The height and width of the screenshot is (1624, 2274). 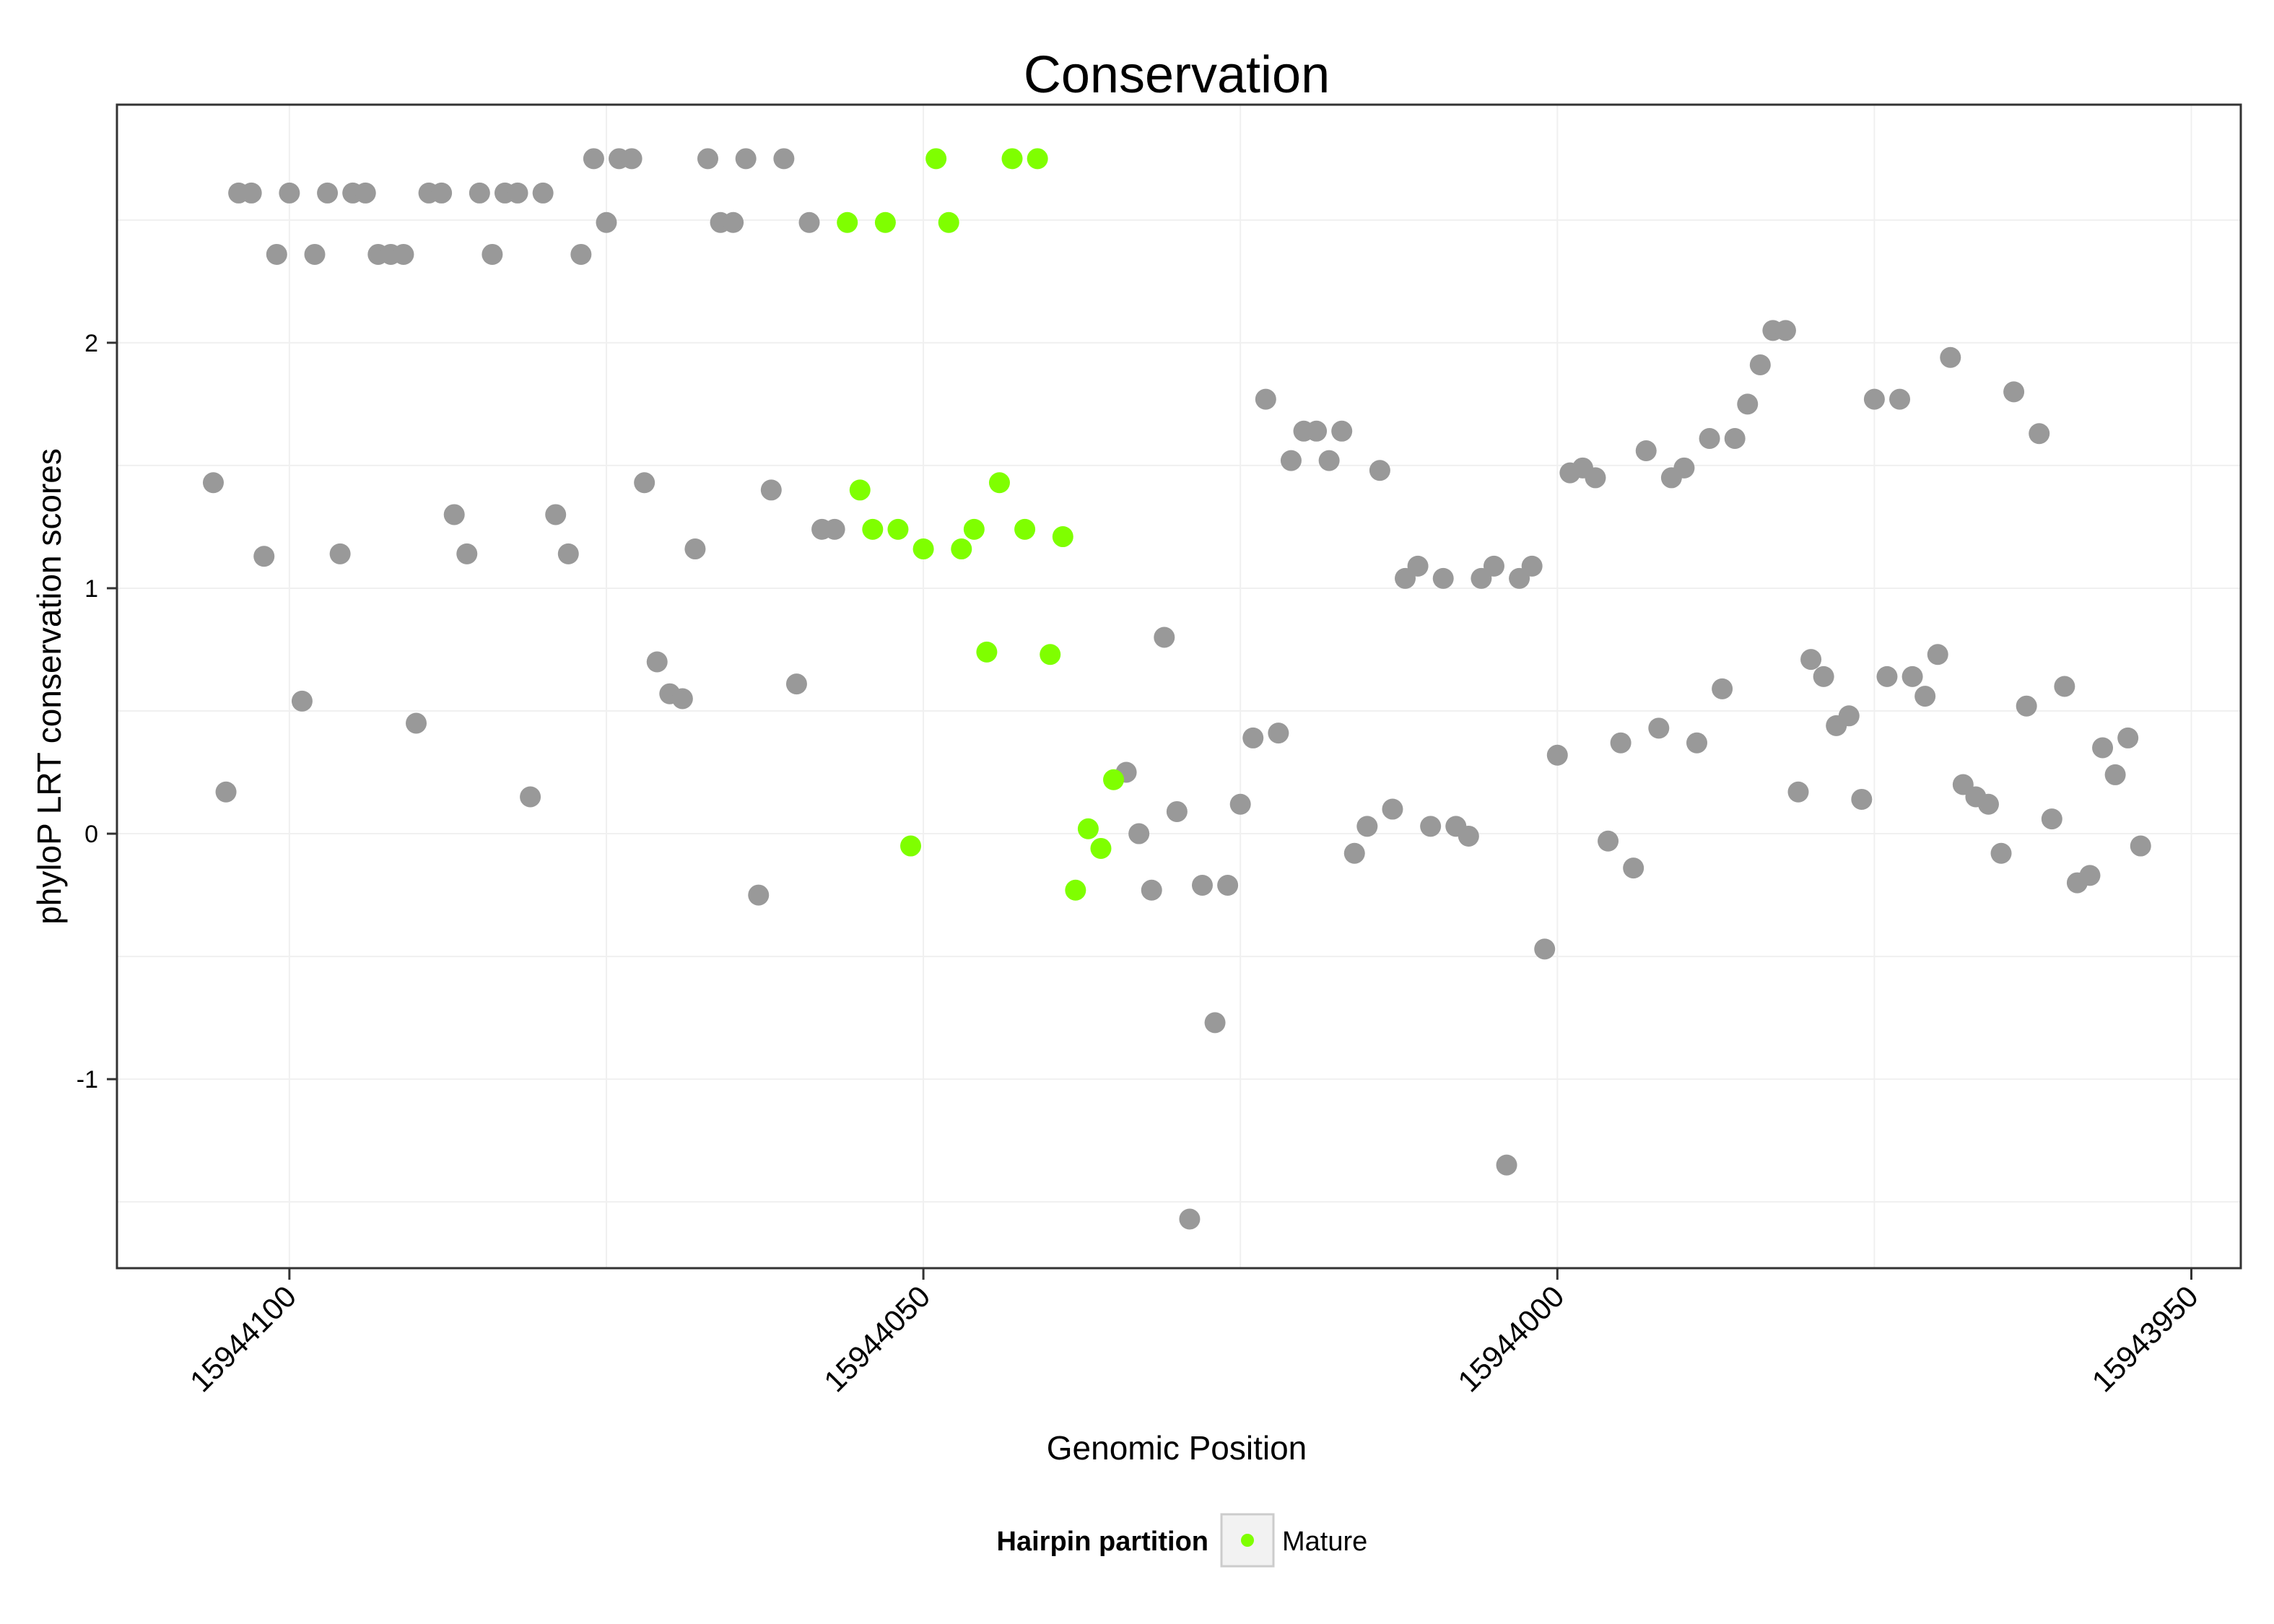 What do you see at coordinates (91, 343) in the screenshot?
I see `y-tick-label: 2` at bounding box center [91, 343].